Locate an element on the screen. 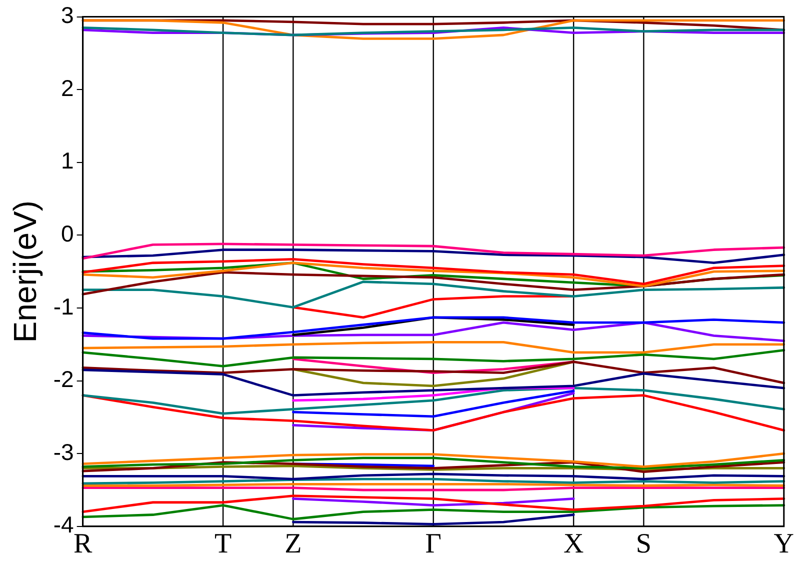  x-tick-label: S is located at coordinates (644, 544).